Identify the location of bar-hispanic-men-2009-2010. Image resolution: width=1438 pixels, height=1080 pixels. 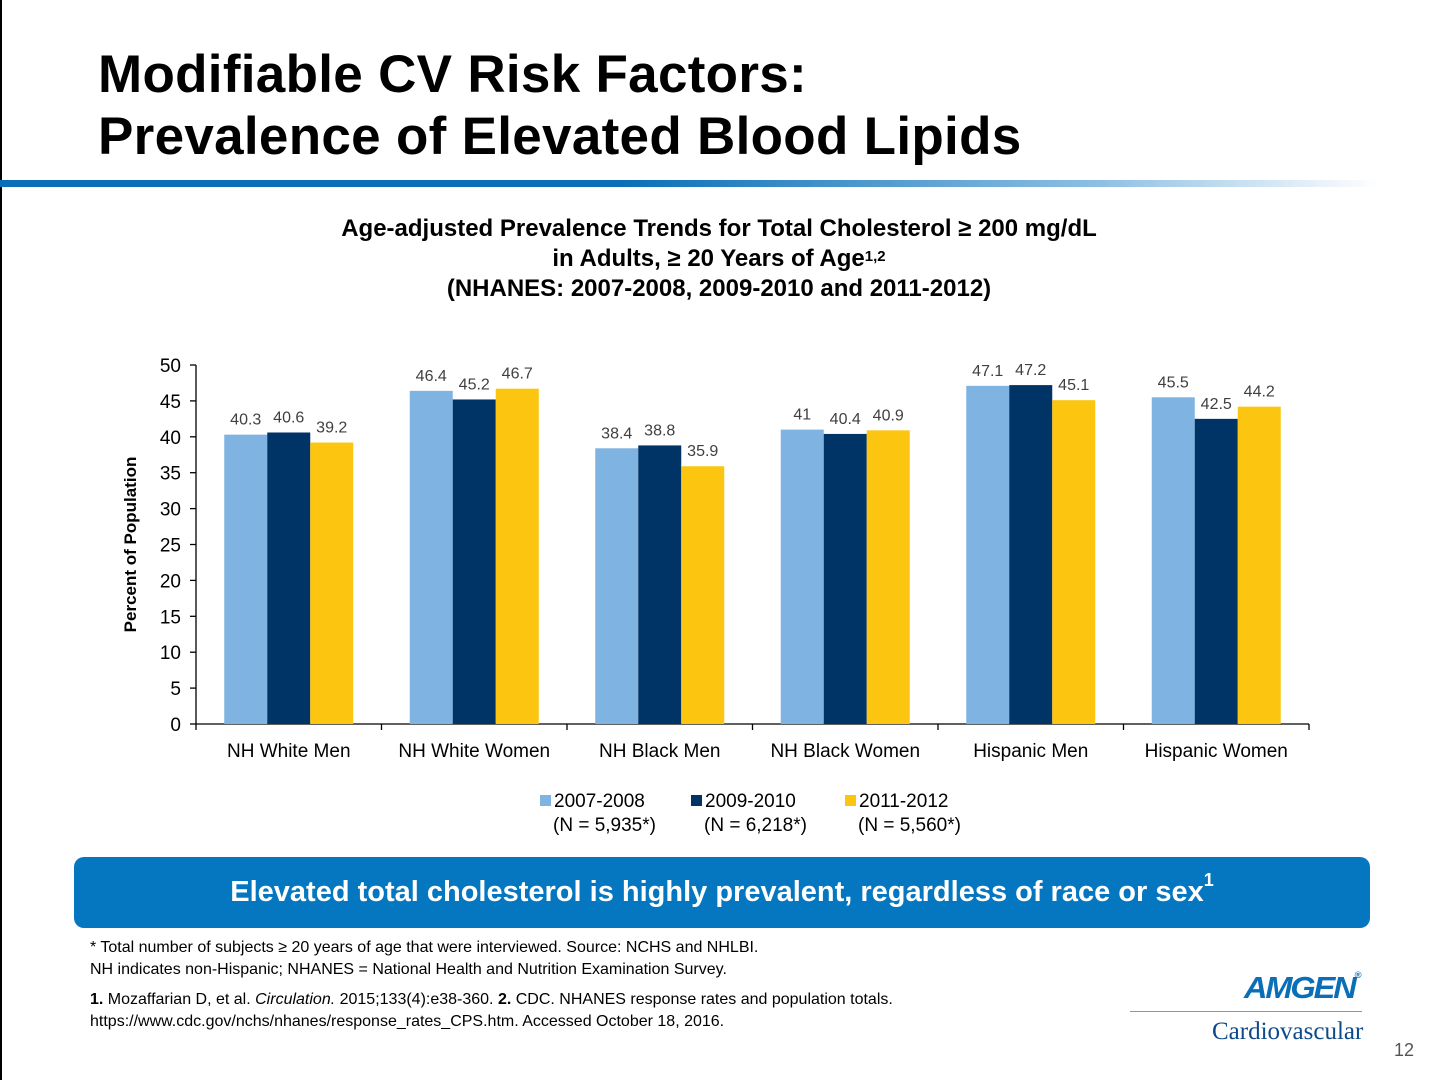
(1031, 554).